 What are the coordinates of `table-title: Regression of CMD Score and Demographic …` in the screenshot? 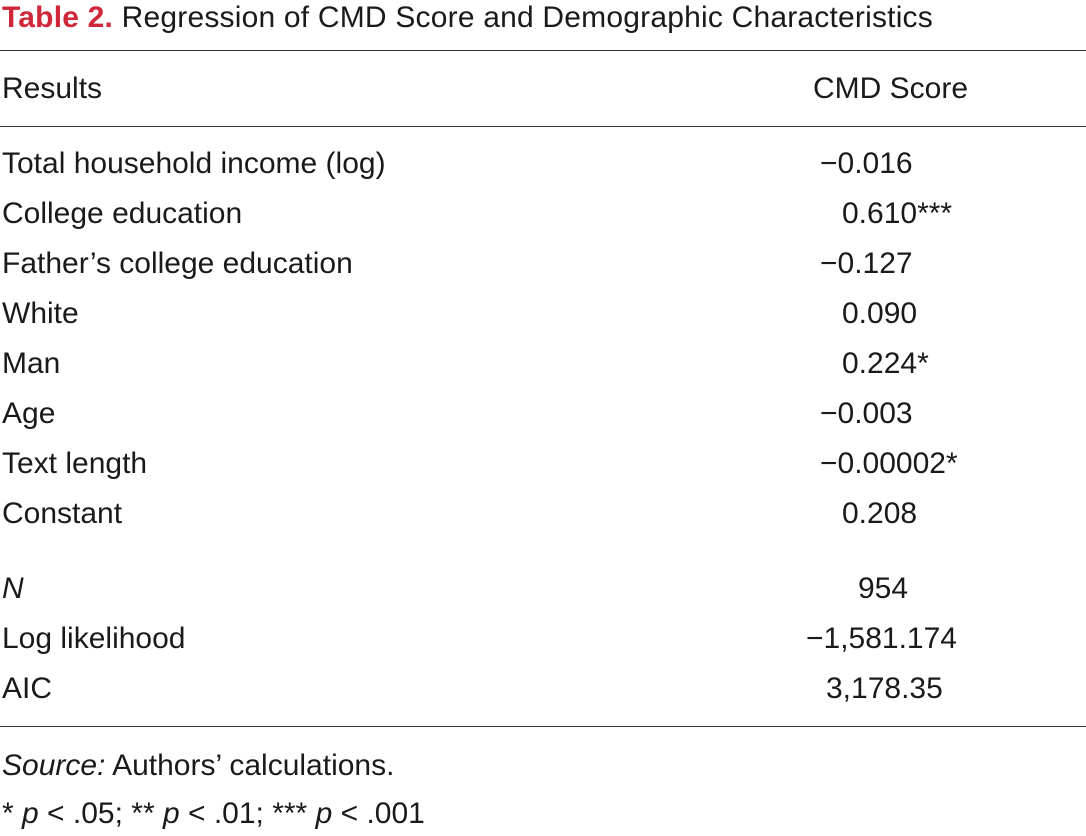 It's located at (527, 17).